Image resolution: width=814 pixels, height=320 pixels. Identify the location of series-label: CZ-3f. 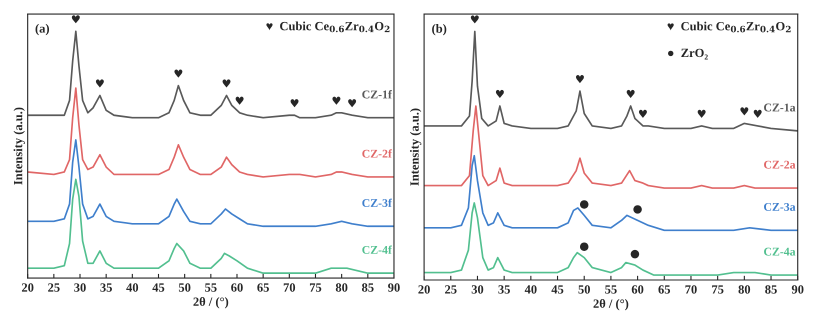
(377, 203).